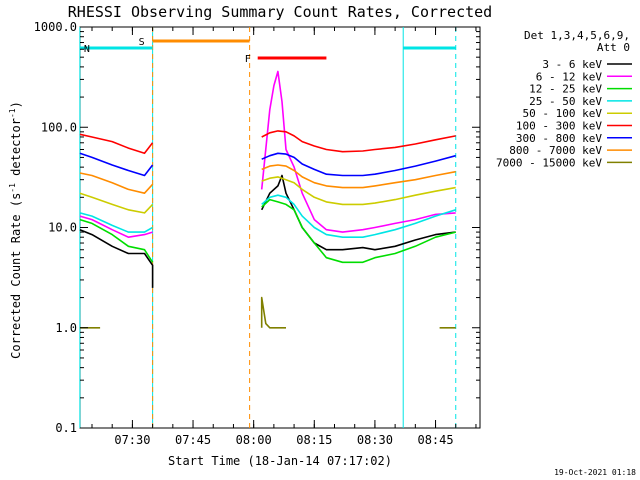 This screenshot has height=480, width=640. Describe the element at coordinates (435, 440) in the screenshot. I see `x-tick-label: 08:45` at that location.